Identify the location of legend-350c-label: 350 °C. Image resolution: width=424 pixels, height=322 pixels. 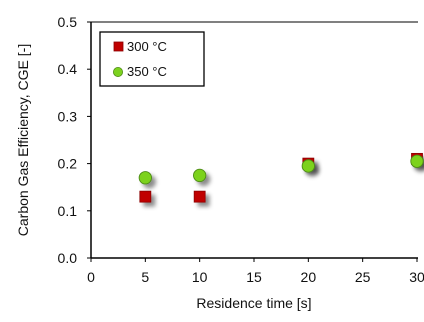
(147, 71).